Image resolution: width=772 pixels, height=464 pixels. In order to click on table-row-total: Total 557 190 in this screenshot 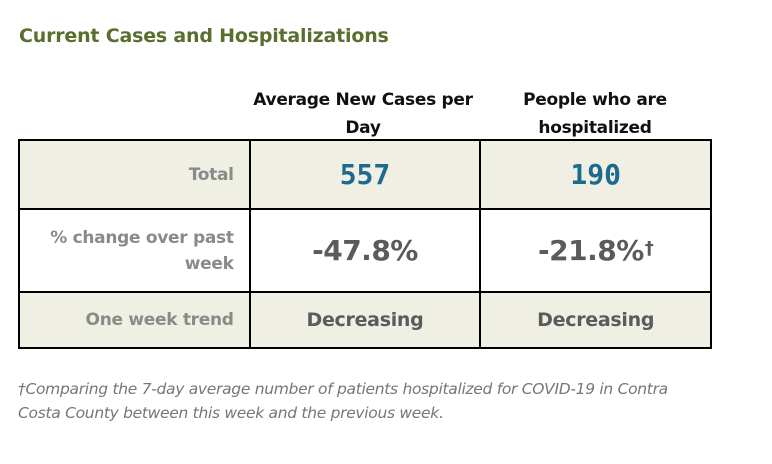, I will do `click(365, 174)`.